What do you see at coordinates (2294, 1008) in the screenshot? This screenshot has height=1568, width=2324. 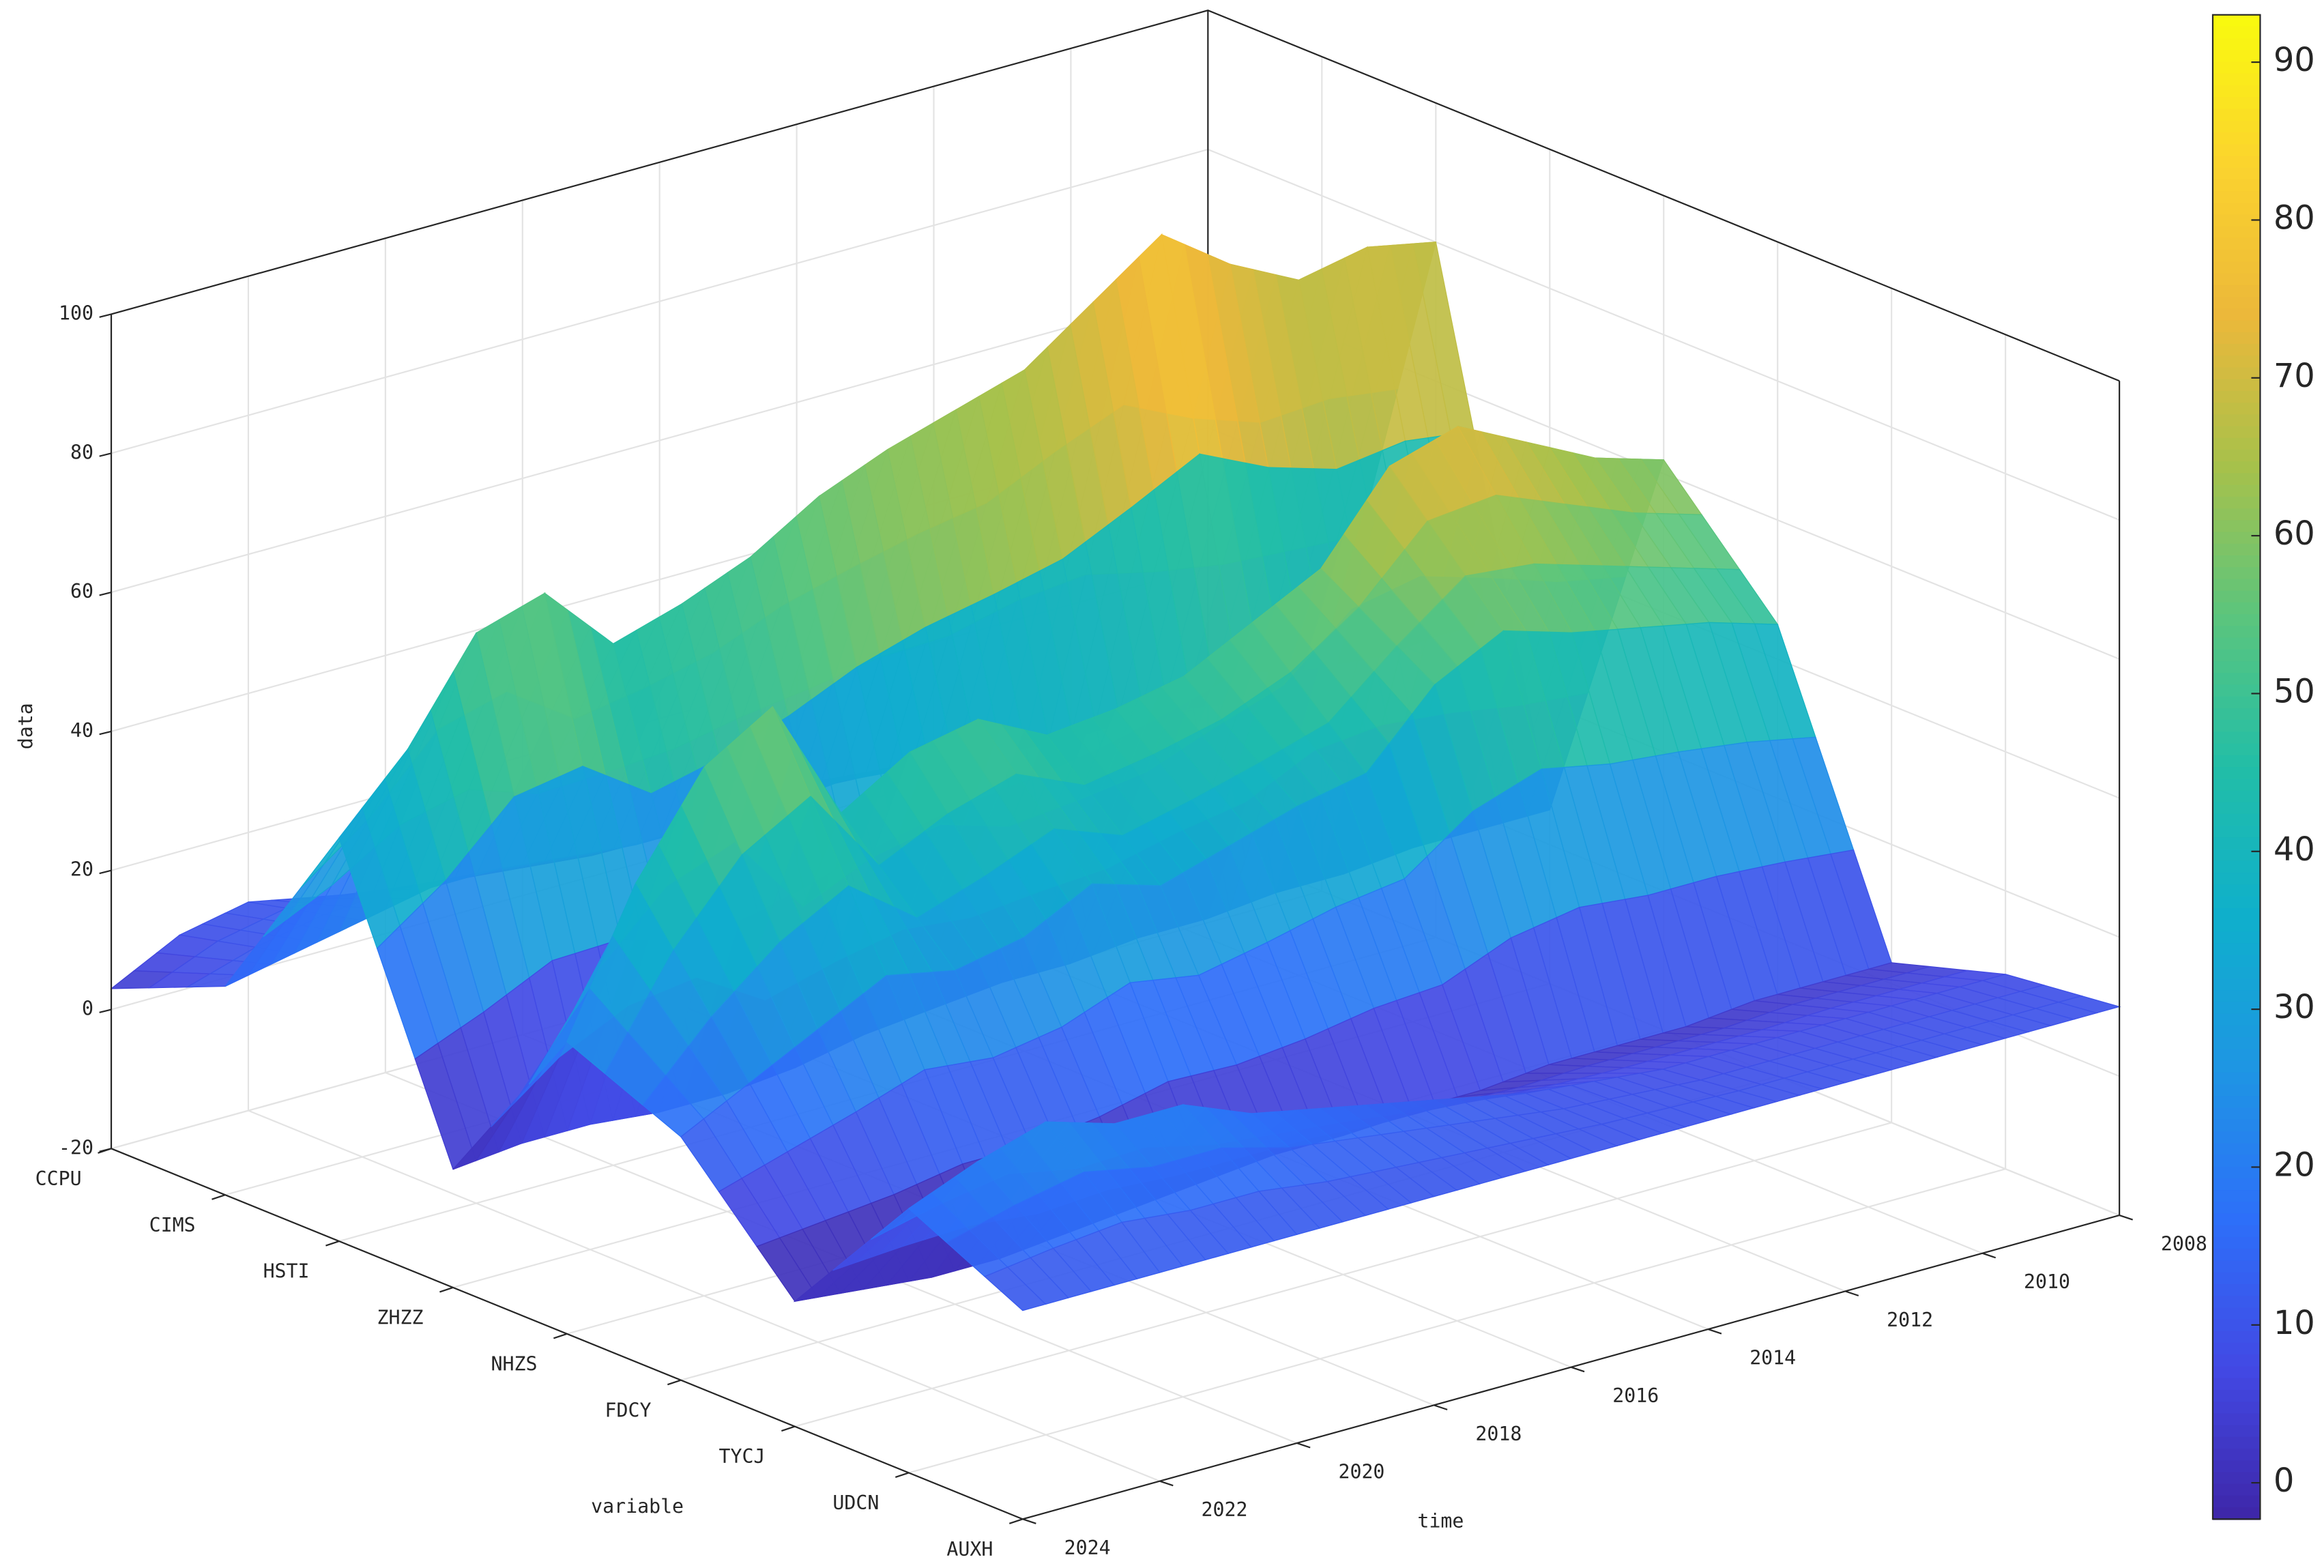 I see `colorbar-tick-label: 30` at bounding box center [2294, 1008].